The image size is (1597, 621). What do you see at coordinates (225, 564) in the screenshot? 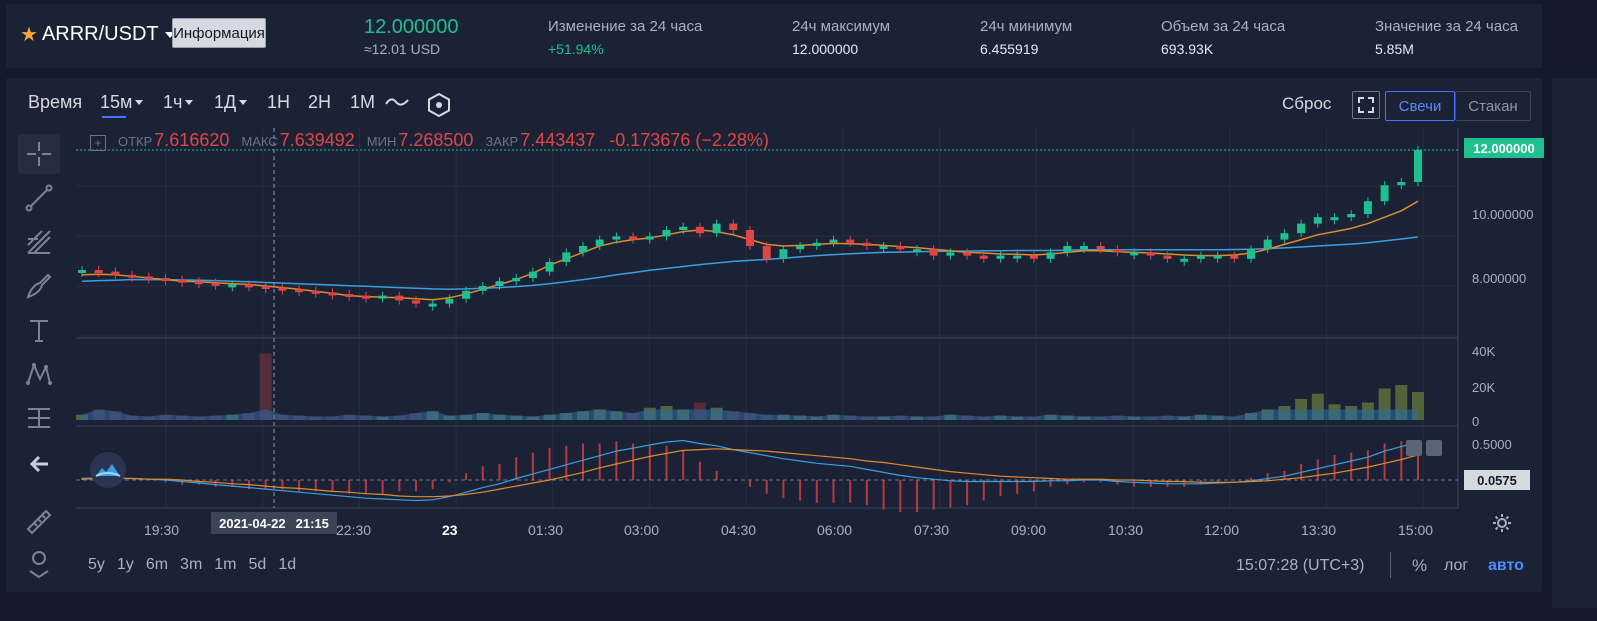
I see `range-1m: 1m` at bounding box center [225, 564].